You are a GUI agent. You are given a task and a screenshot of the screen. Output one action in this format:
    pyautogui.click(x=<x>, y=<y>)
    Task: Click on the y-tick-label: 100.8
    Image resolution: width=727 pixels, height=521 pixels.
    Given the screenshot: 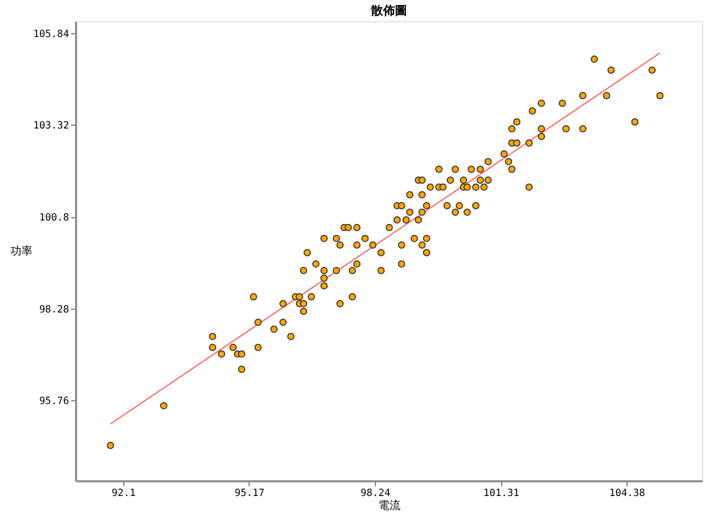 What is the action you would take?
    pyautogui.click(x=54, y=218)
    